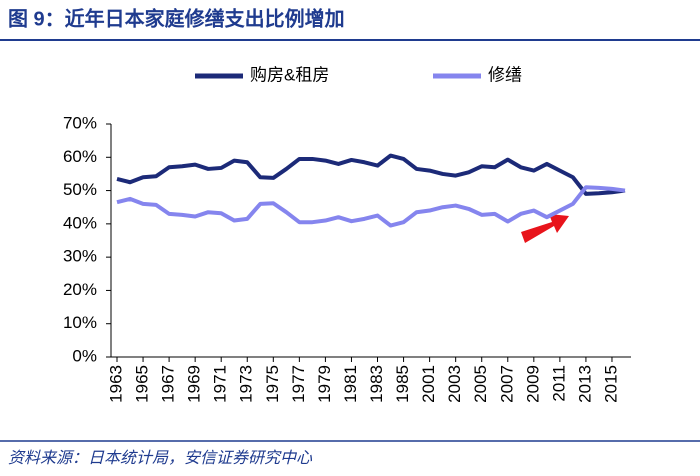 Image resolution: width=700 pixels, height=476 pixels. What do you see at coordinates (80, 322) in the screenshot?
I see `y-tick-label: 10%` at bounding box center [80, 322].